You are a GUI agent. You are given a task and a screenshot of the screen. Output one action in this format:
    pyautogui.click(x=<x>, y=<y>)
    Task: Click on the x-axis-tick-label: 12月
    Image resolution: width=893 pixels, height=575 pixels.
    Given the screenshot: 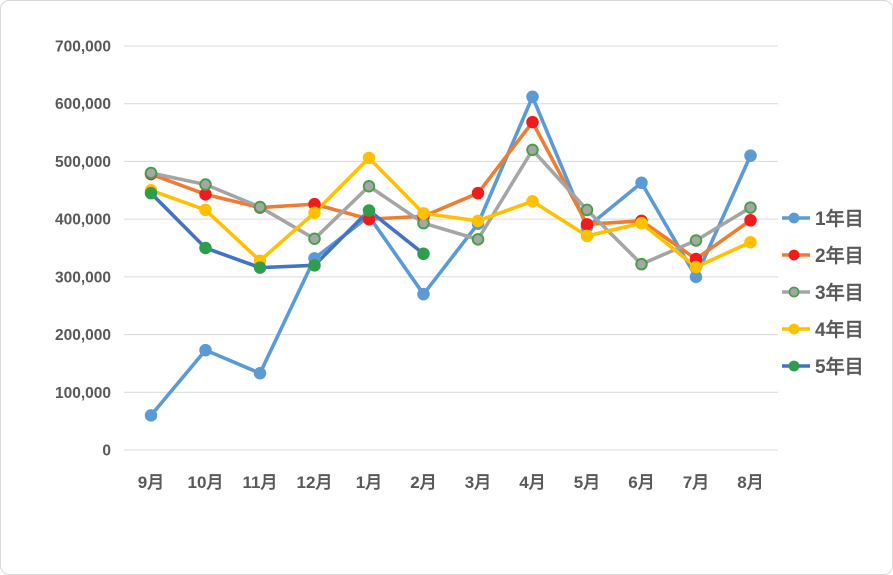 What is the action you would take?
    pyautogui.click(x=315, y=482)
    